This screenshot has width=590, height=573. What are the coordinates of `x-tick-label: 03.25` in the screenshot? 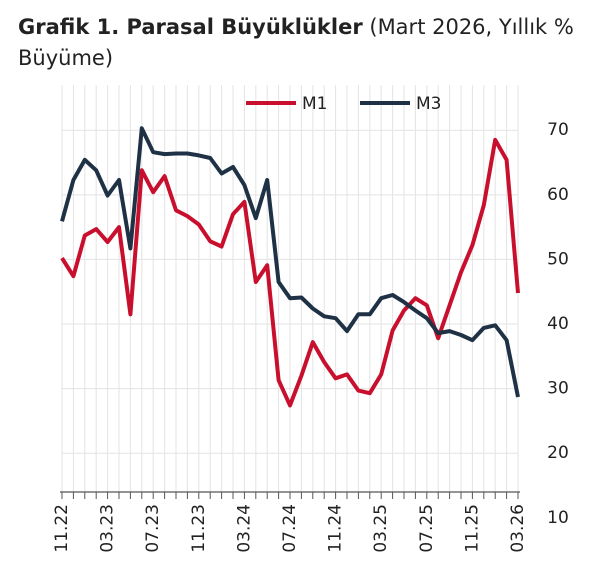 It's located at (381, 528).